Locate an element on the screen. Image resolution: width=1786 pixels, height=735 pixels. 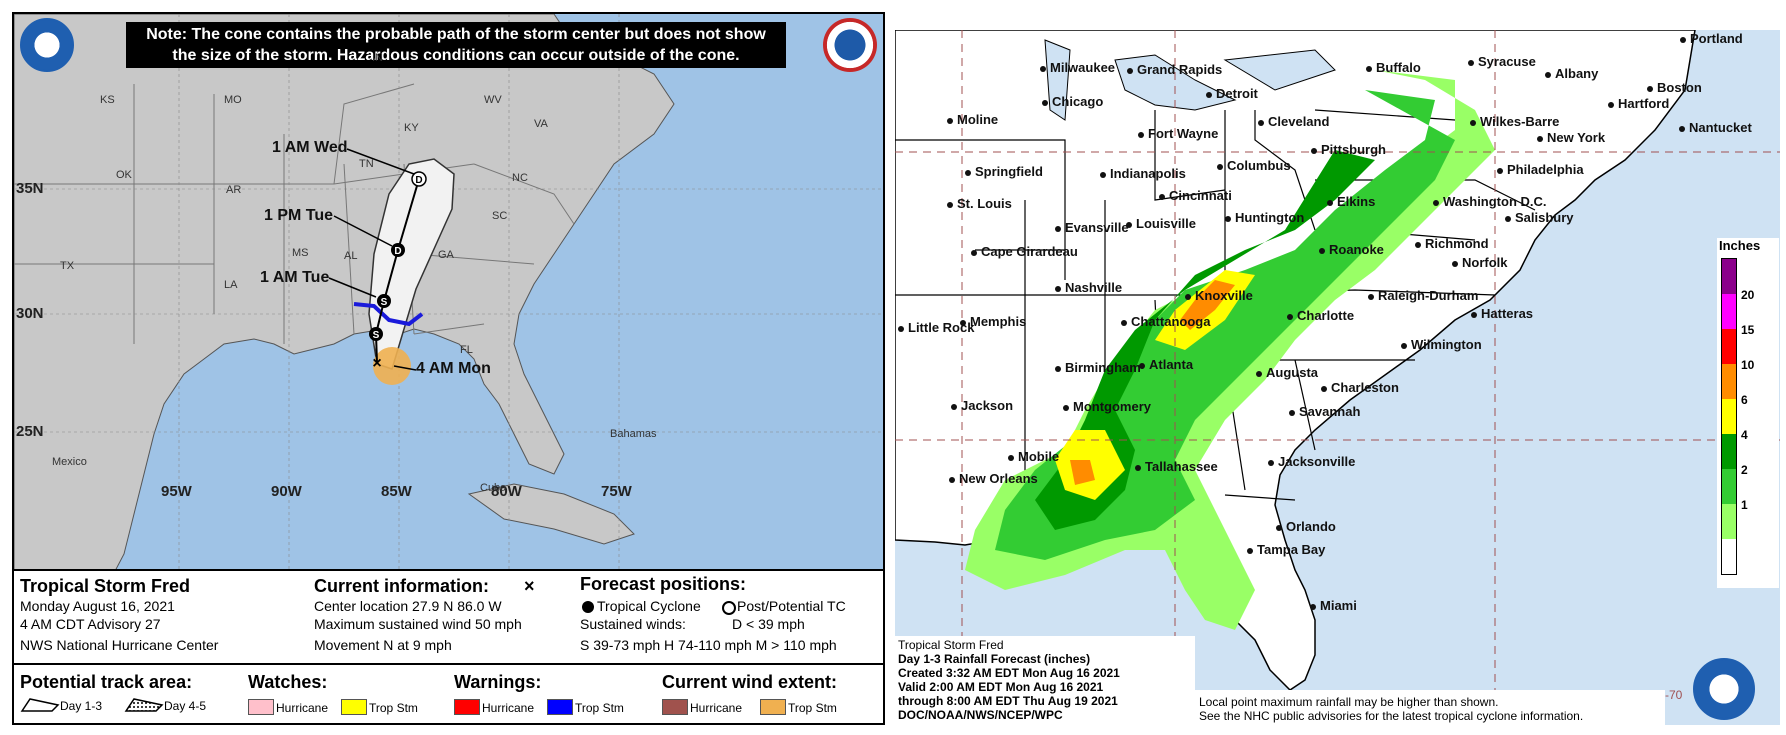
svg-text: D is located at coordinates (397, 251).